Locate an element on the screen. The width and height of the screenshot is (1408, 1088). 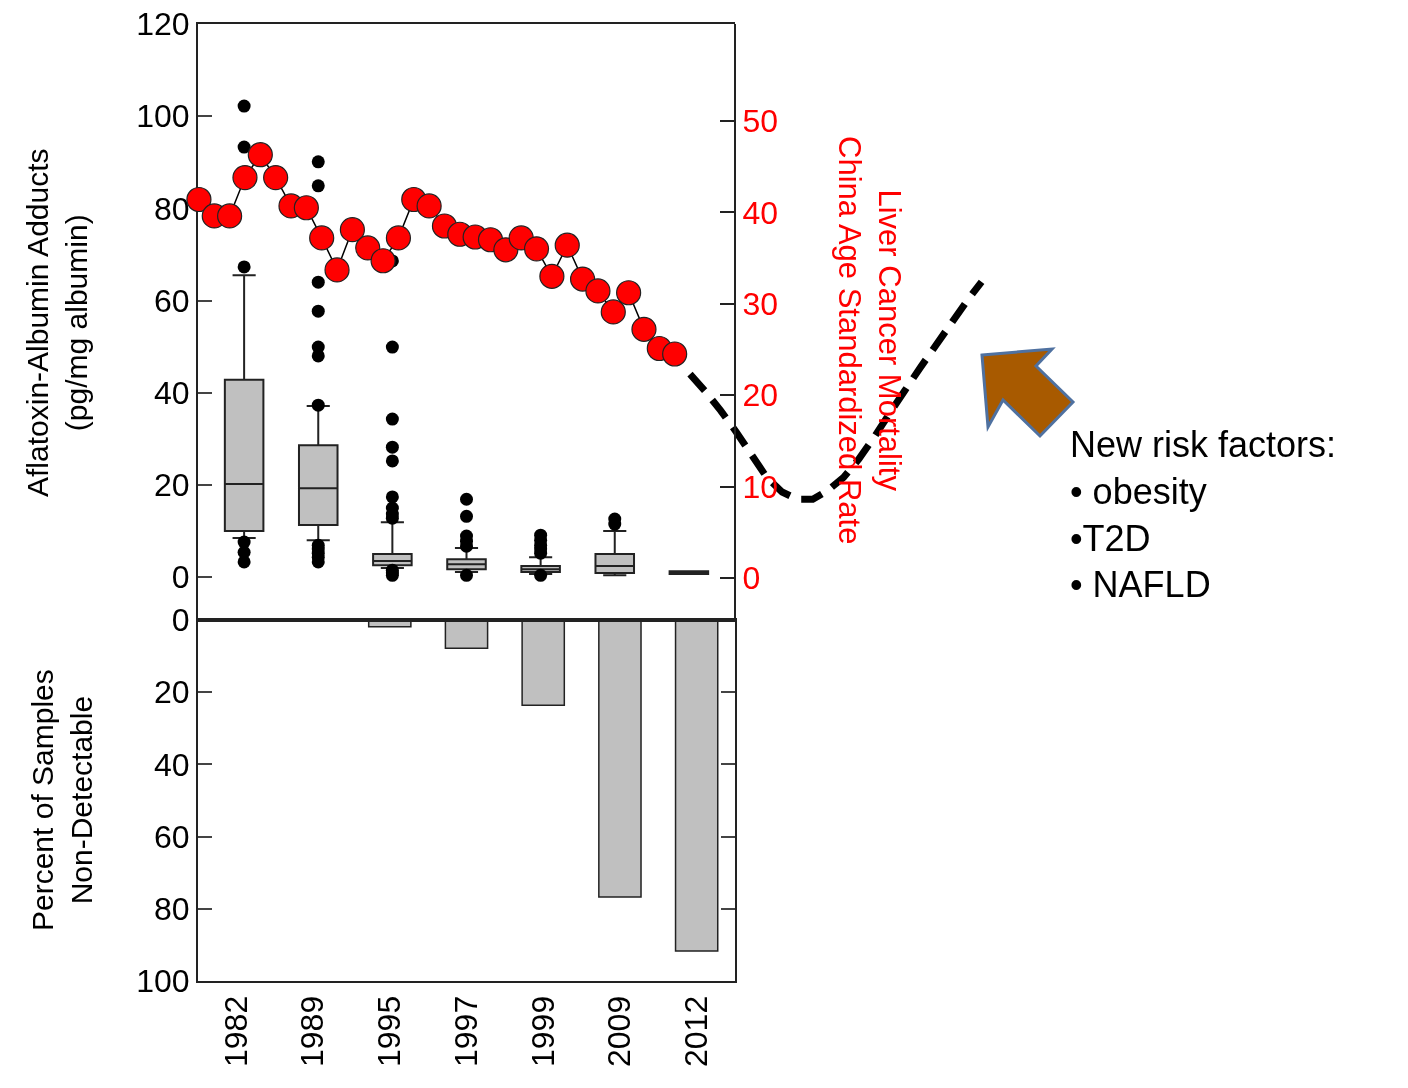
y-tick-label: 10 is located at coordinates (760, 486).